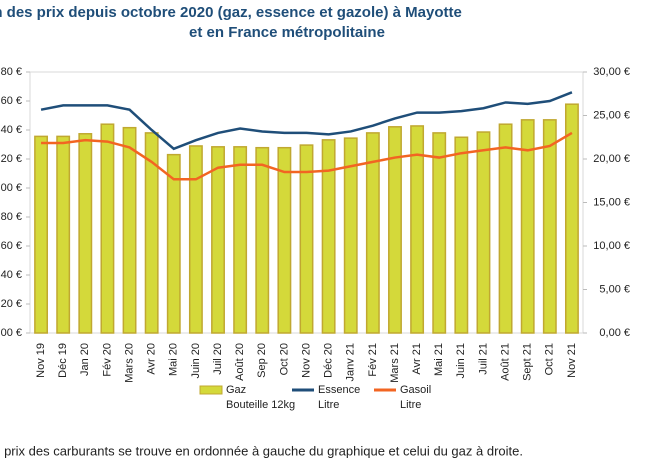  What do you see at coordinates (611, 115) in the screenshot?
I see `y2-tick-label: 25,00 €` at bounding box center [611, 115].